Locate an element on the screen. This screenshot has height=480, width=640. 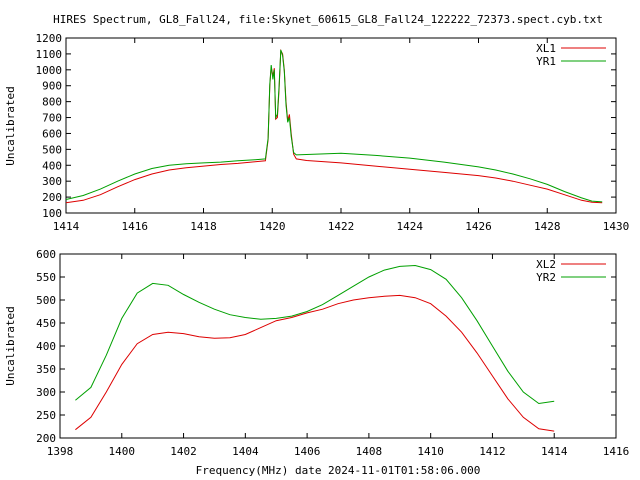
x-tick-label: 1412 is located at coordinates (492, 451).